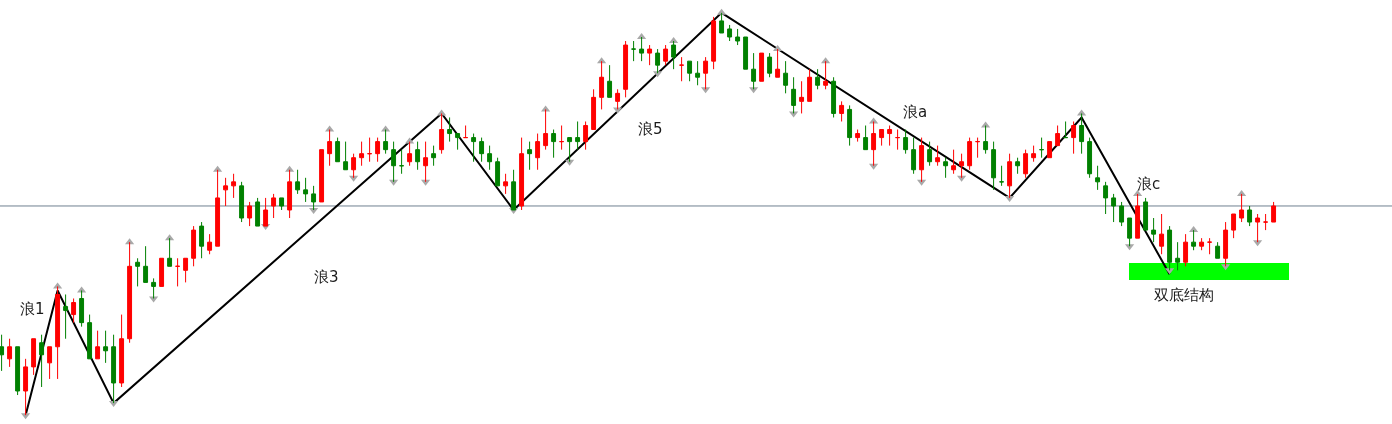 The height and width of the screenshot is (424, 1392). I want to click on annotation: 浪5, so click(650, 129).